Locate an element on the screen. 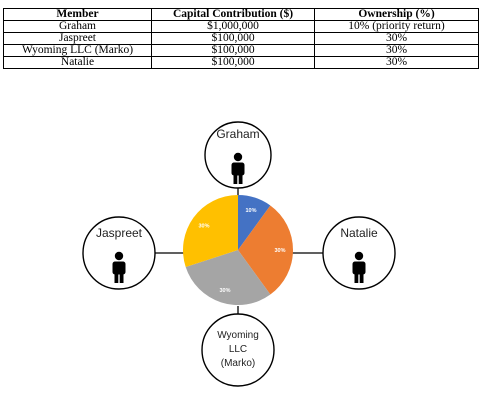 This screenshot has height=402, width=482. ownership-cell: 30% is located at coordinates (396, 62).